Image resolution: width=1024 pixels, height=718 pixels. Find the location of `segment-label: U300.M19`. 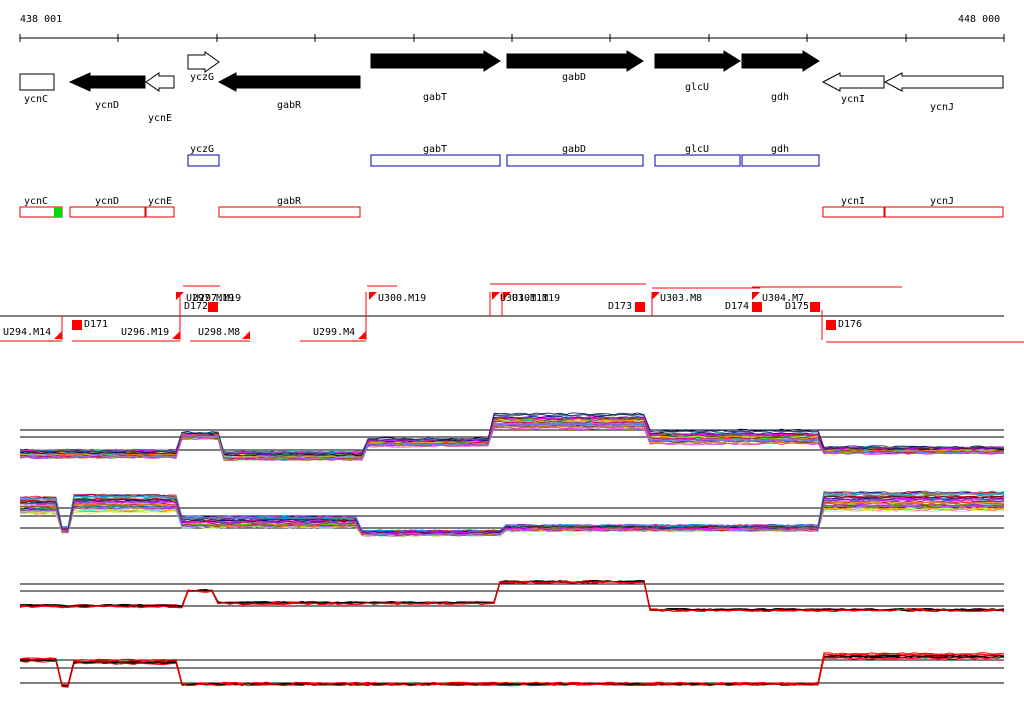

segment-label: U300.M19 is located at coordinates (402, 298).